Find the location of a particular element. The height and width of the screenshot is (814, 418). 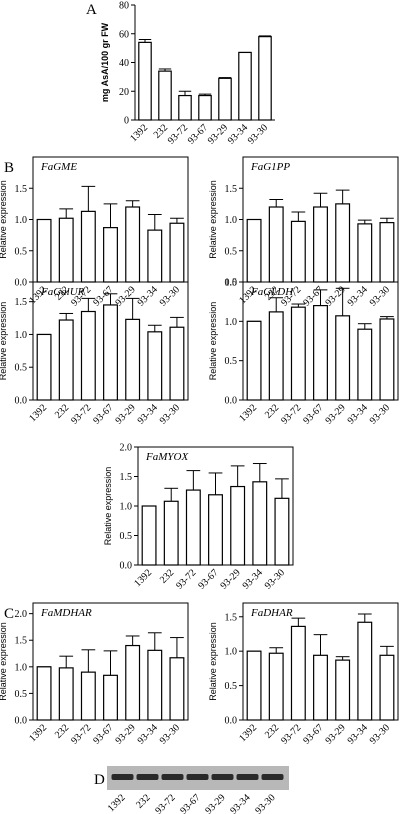

chart-title: FaG1PP is located at coordinates (270, 167).